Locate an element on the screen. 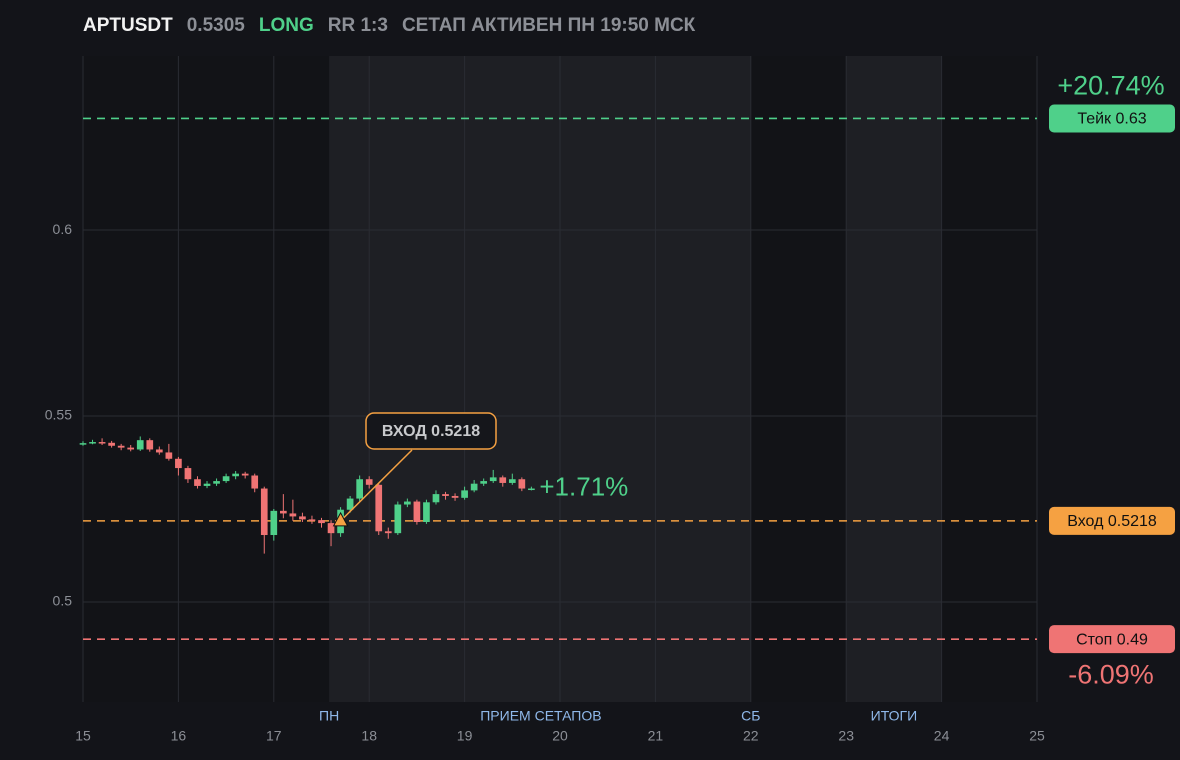  entry-marker is located at coordinates (340, 519).